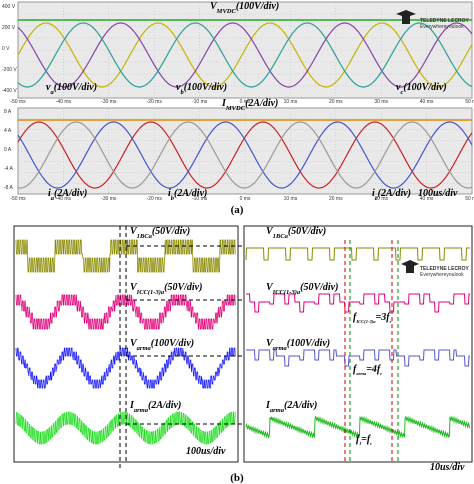 The width and height of the screenshot is (474, 484). Describe the element at coordinates (469, 102) in the screenshot. I see `x-tick-label: 50 ms` at that location.